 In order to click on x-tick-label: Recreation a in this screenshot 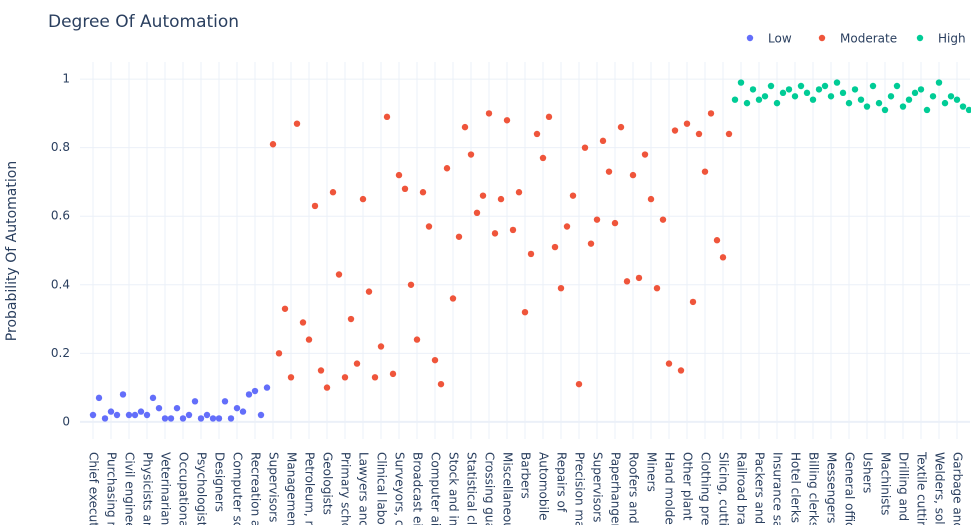, I will do `click(256, 488)`.